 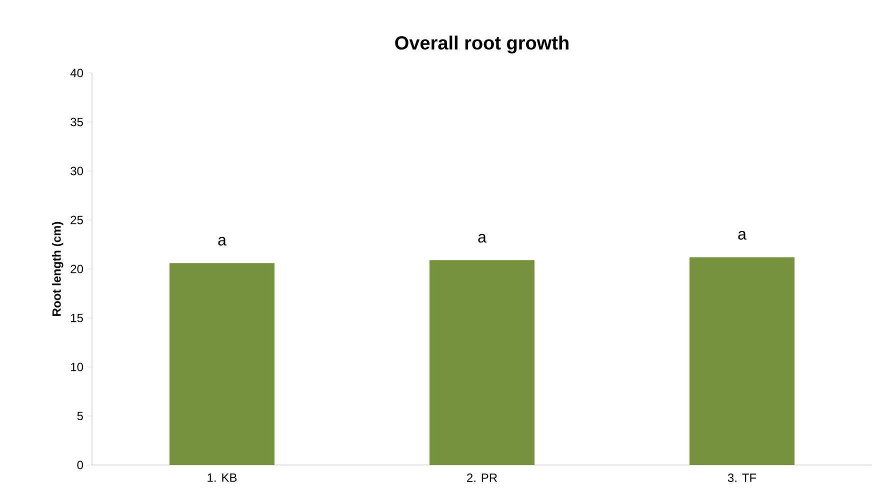 I want to click on x-tick-label: 1. KB, so click(x=222, y=478).